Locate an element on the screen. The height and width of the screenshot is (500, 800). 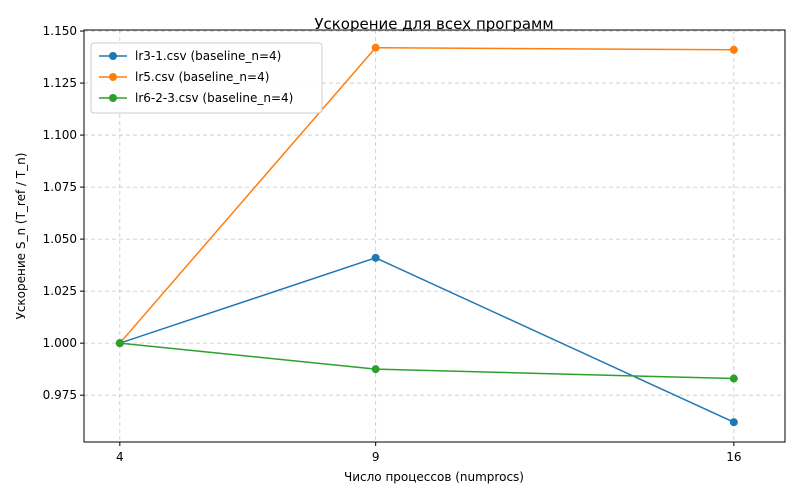
legend-label: lr5.csv (baseline_n=4) is located at coordinates (202, 77).